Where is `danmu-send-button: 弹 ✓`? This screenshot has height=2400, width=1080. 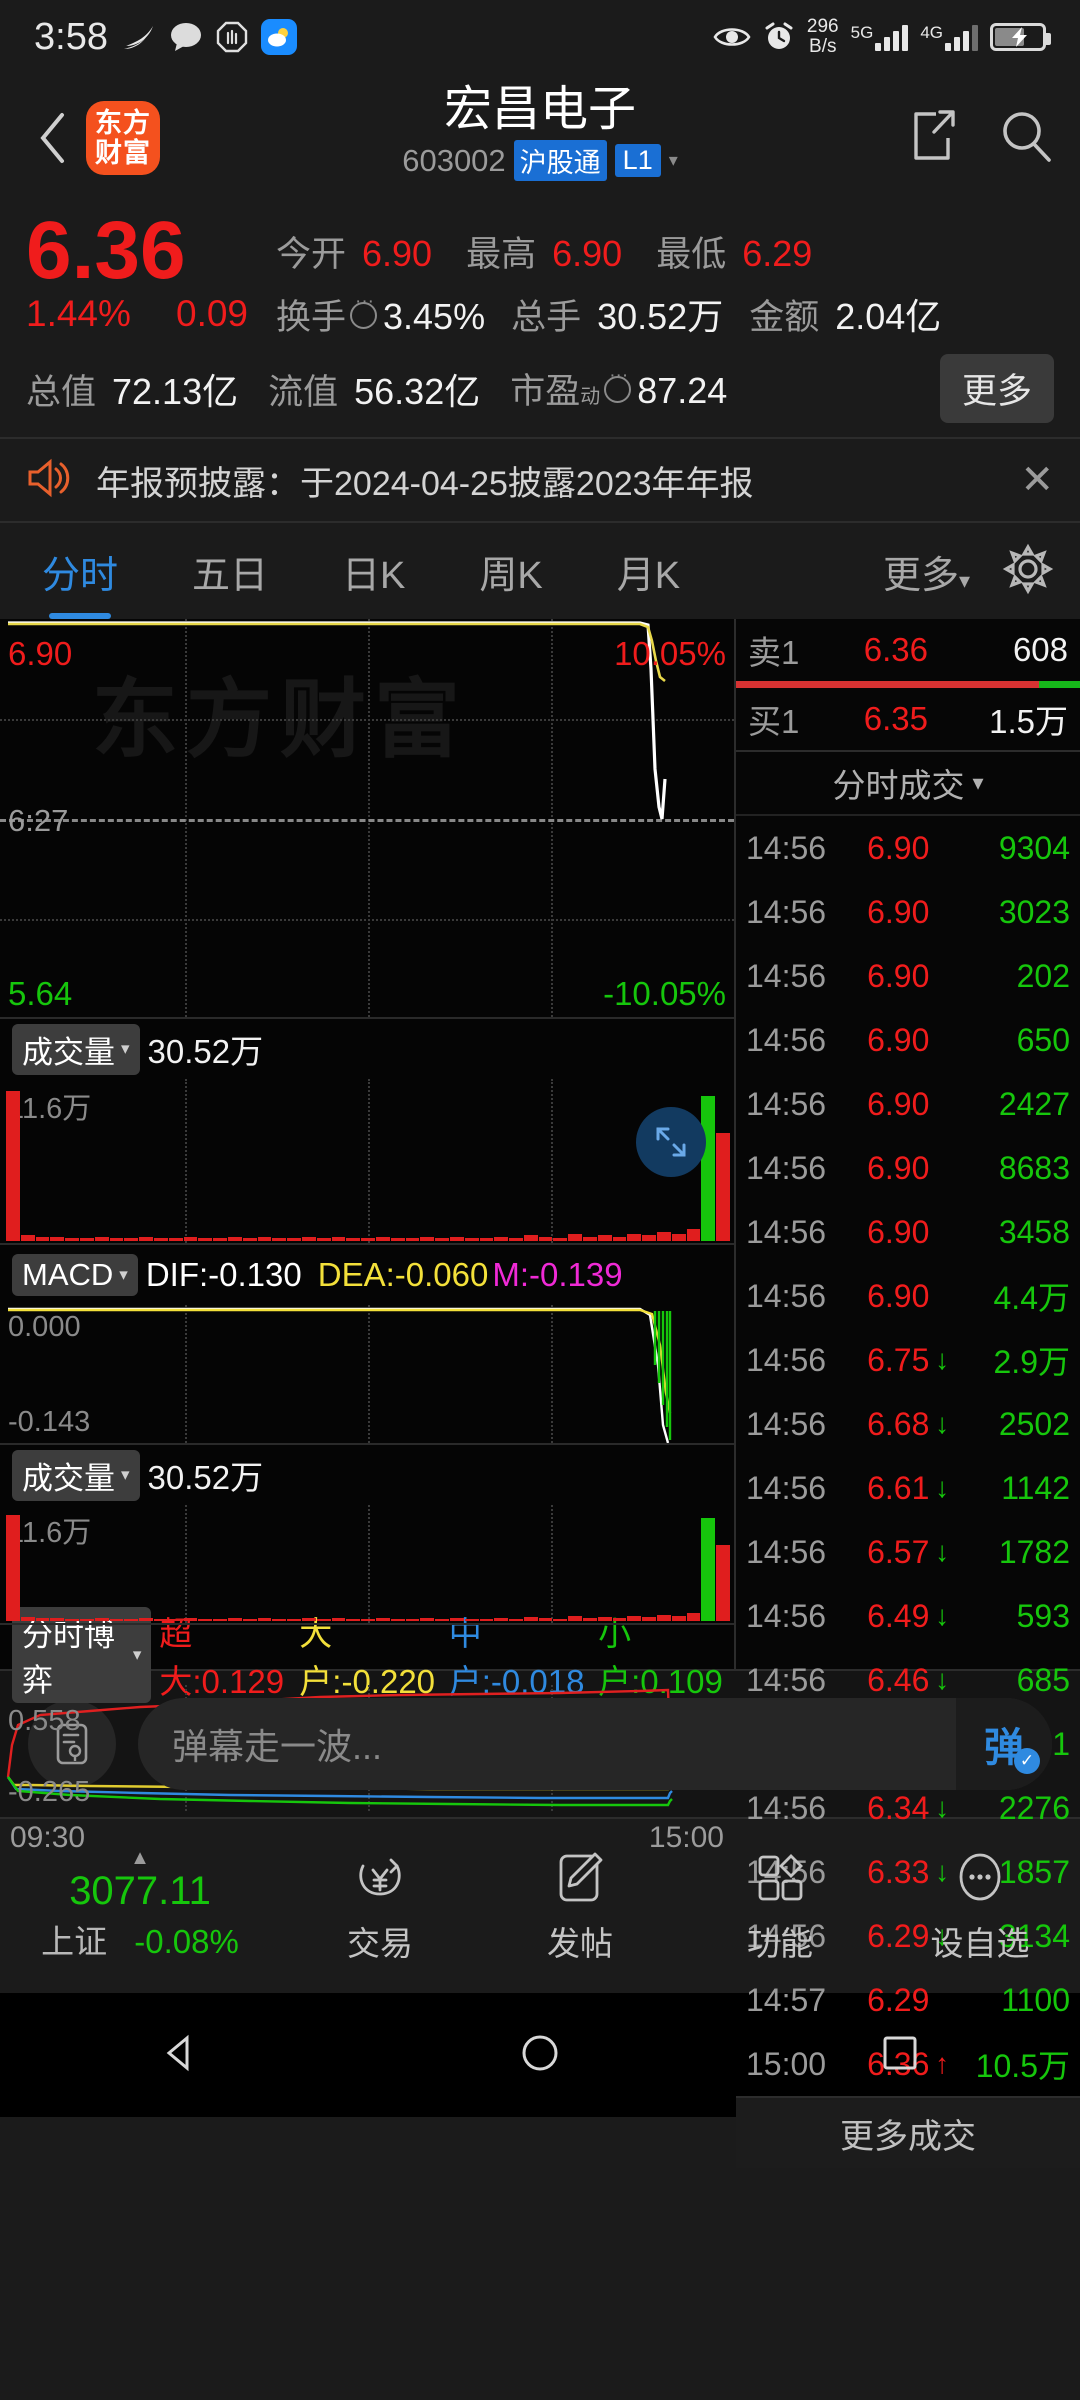 danmu-send-button: 弹 ✓ is located at coordinates (1004, 1744).